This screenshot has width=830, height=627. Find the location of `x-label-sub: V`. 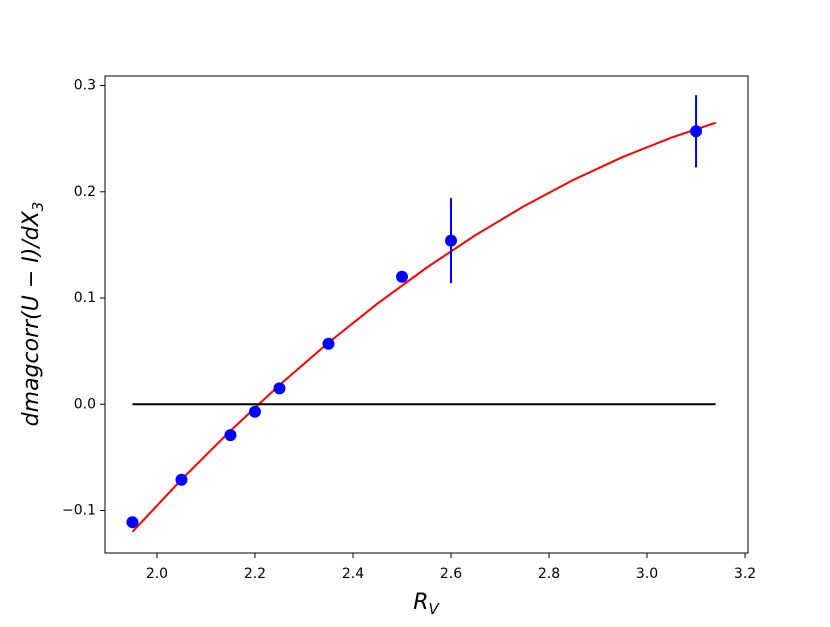

x-label-sub: V is located at coordinates (435, 609).